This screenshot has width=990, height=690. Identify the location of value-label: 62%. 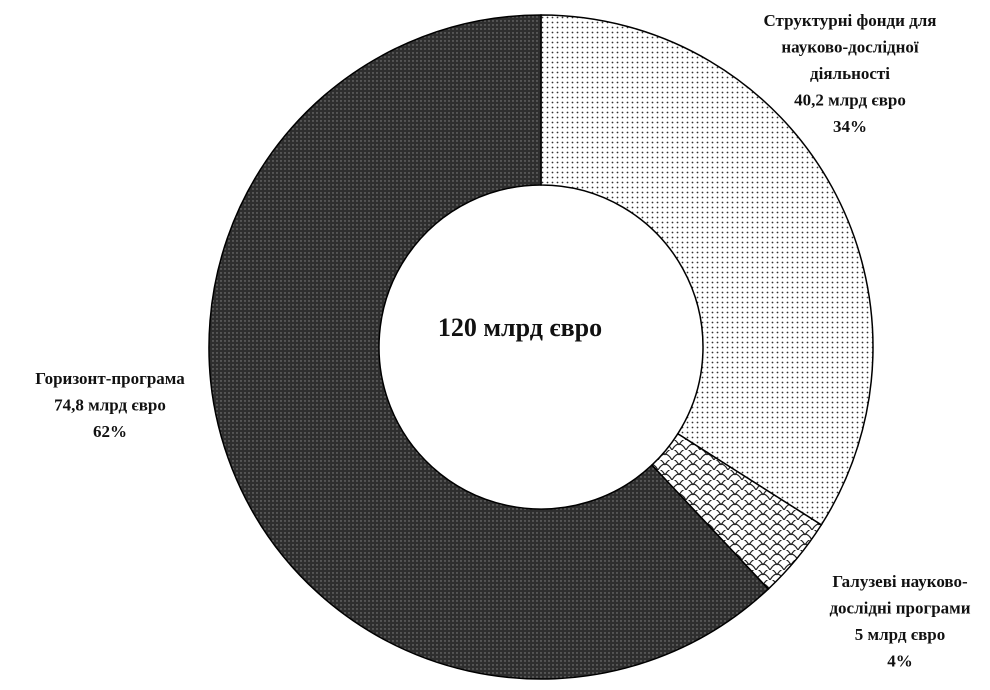
(110, 431).